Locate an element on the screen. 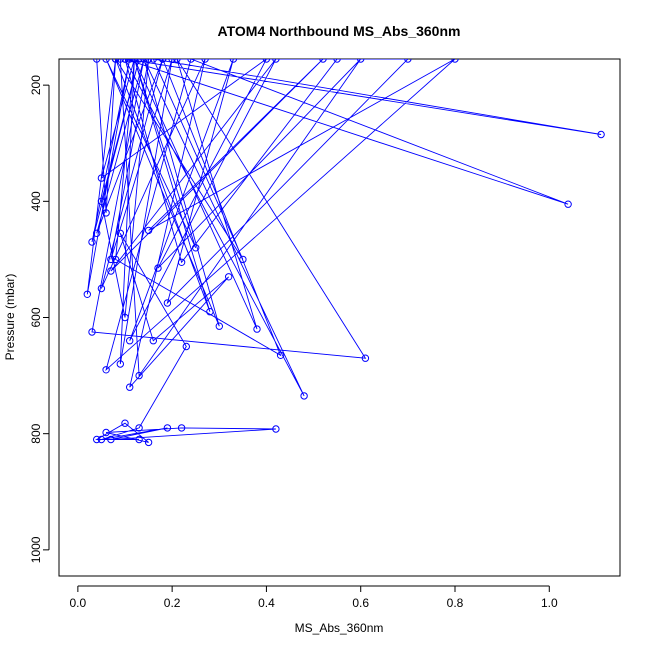 The width and height of the screenshot is (650, 650). y-axis-label: Pressure (mbar) is located at coordinates (10, 317).